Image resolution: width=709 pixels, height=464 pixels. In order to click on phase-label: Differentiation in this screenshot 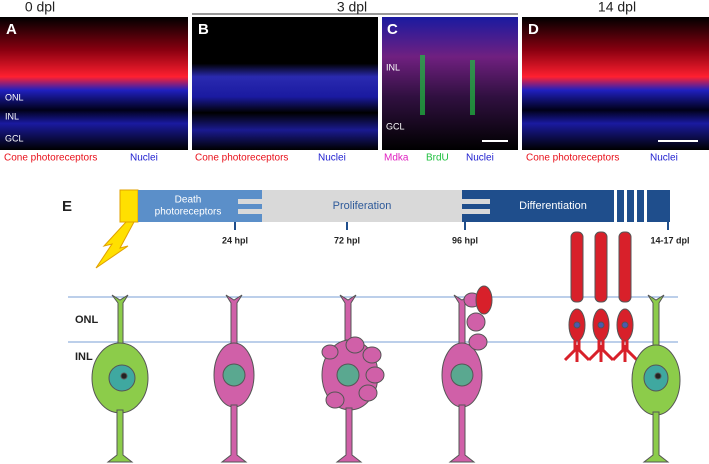, I will do `click(553, 206)`.